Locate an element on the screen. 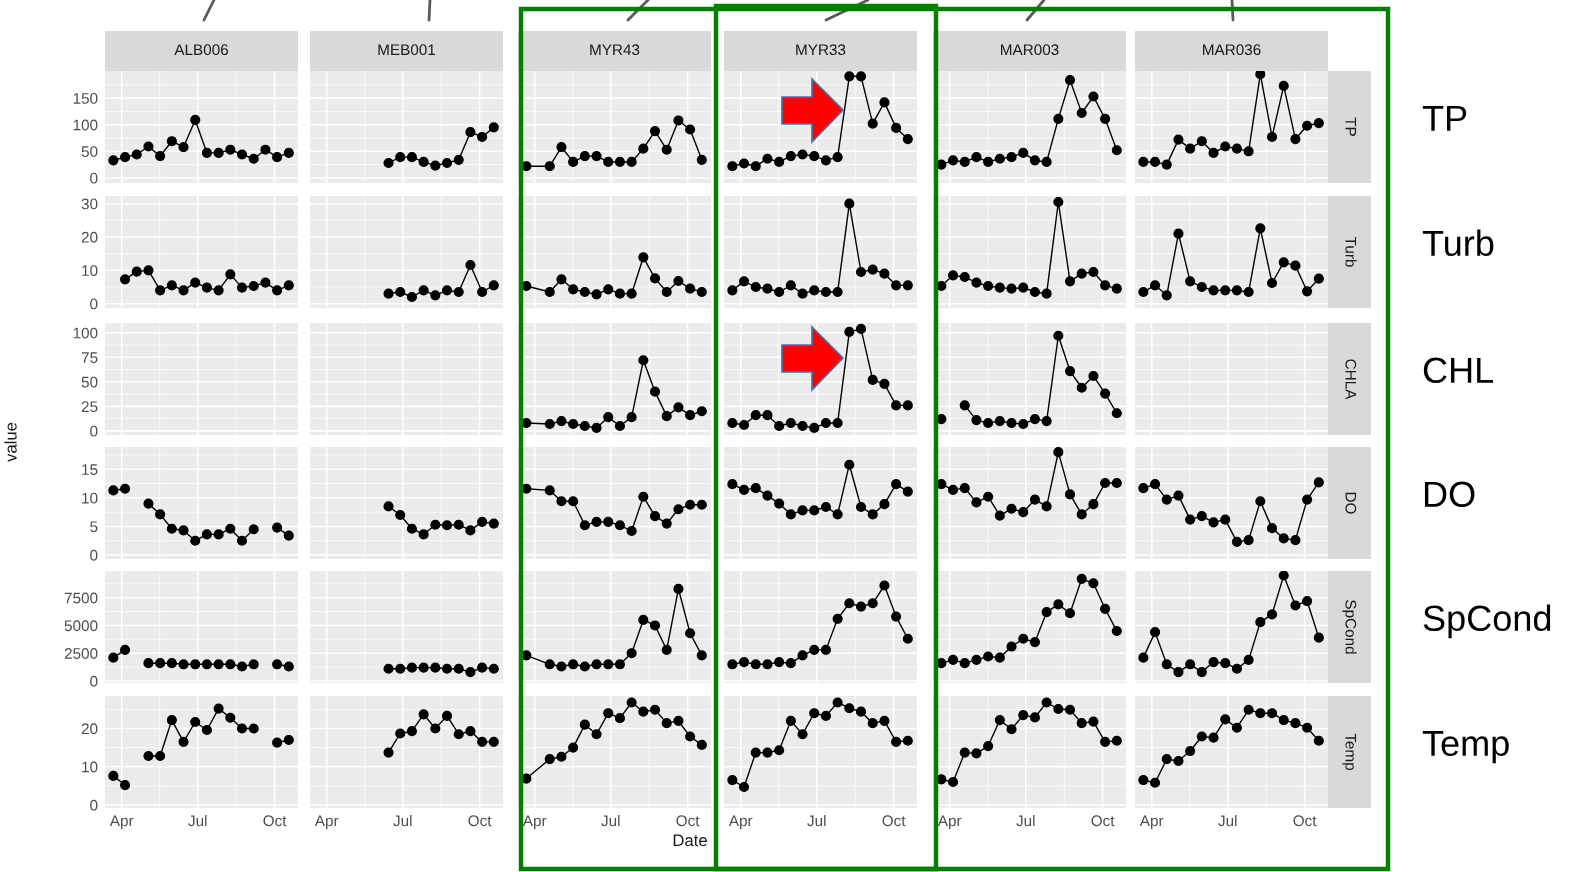 The height and width of the screenshot is (872, 1593). text: CHLA is located at coordinates (1351, 379).